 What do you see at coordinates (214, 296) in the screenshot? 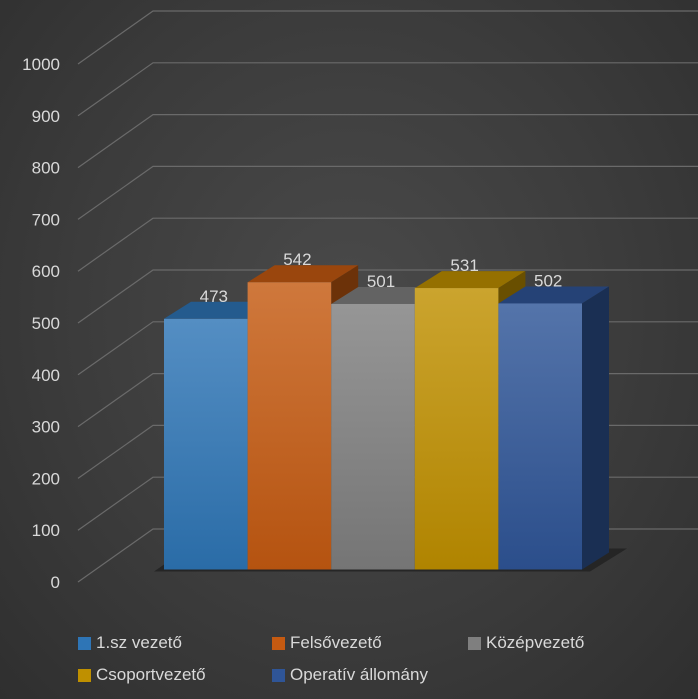
I see `data-label: 473` at bounding box center [214, 296].